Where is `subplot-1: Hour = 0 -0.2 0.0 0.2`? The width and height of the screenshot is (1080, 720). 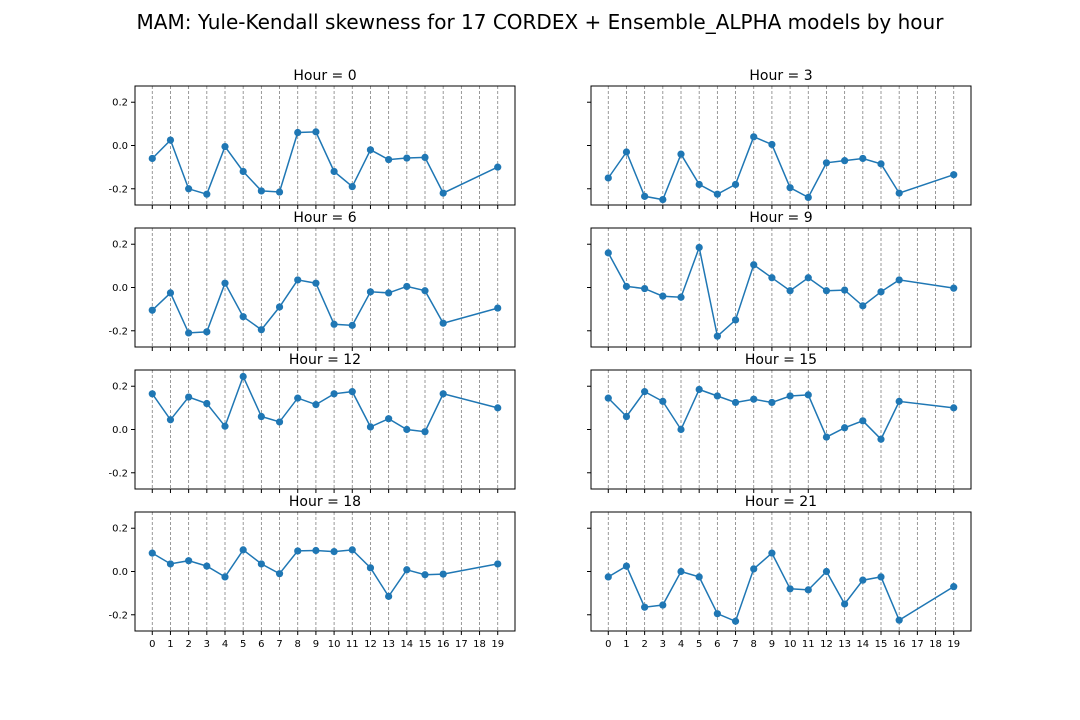
subplot-1: Hour = 0 -0.2 0.0 0.2 is located at coordinates (312, 138).